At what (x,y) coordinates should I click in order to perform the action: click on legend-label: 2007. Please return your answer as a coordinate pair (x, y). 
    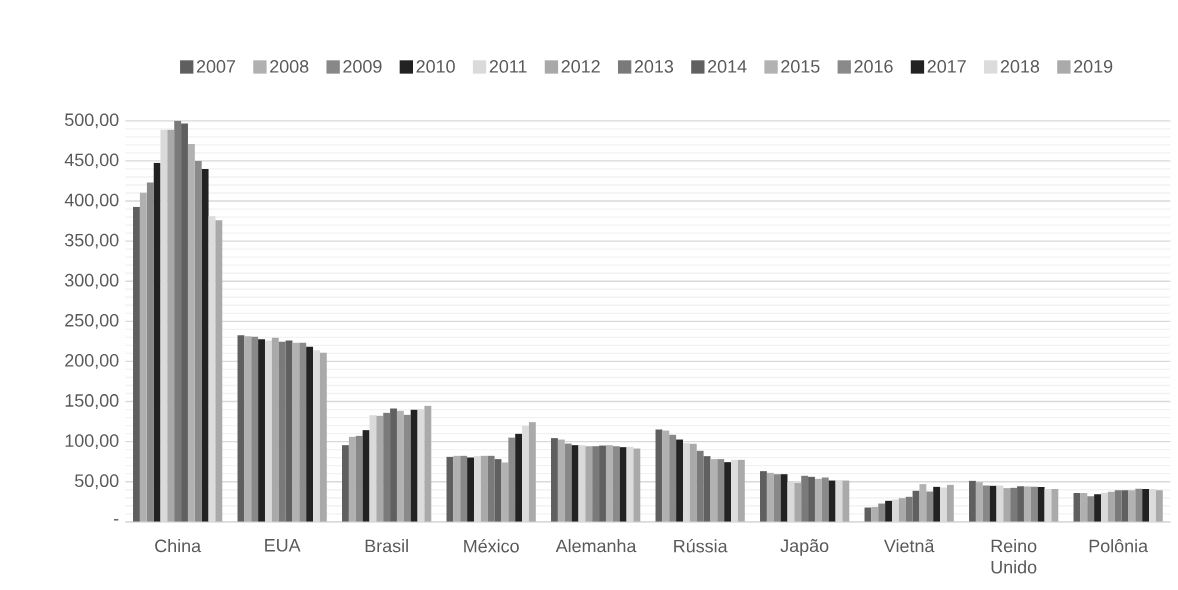
    Looking at the image, I should click on (216, 66).